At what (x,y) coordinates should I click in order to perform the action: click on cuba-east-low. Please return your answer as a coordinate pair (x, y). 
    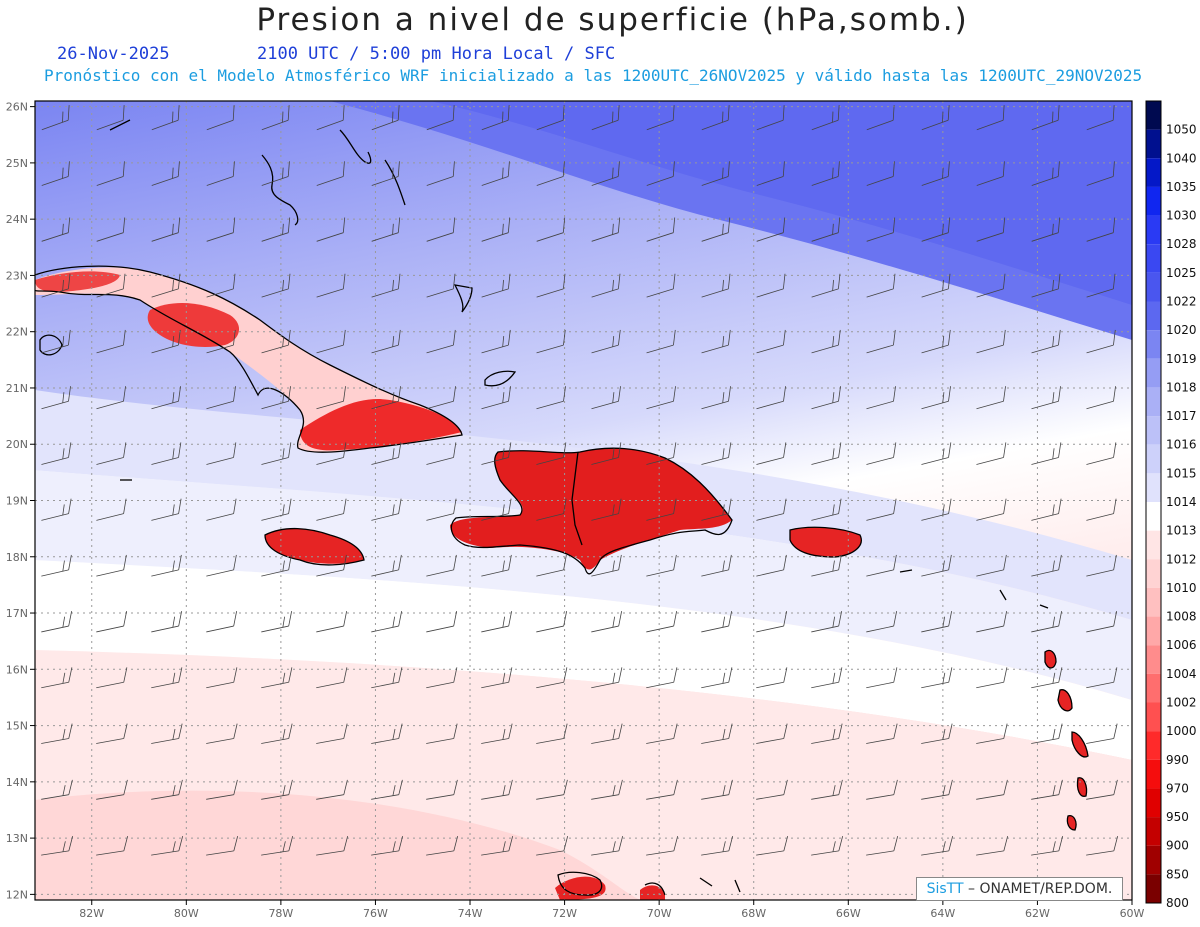
    Looking at the image, I should click on (381, 425).